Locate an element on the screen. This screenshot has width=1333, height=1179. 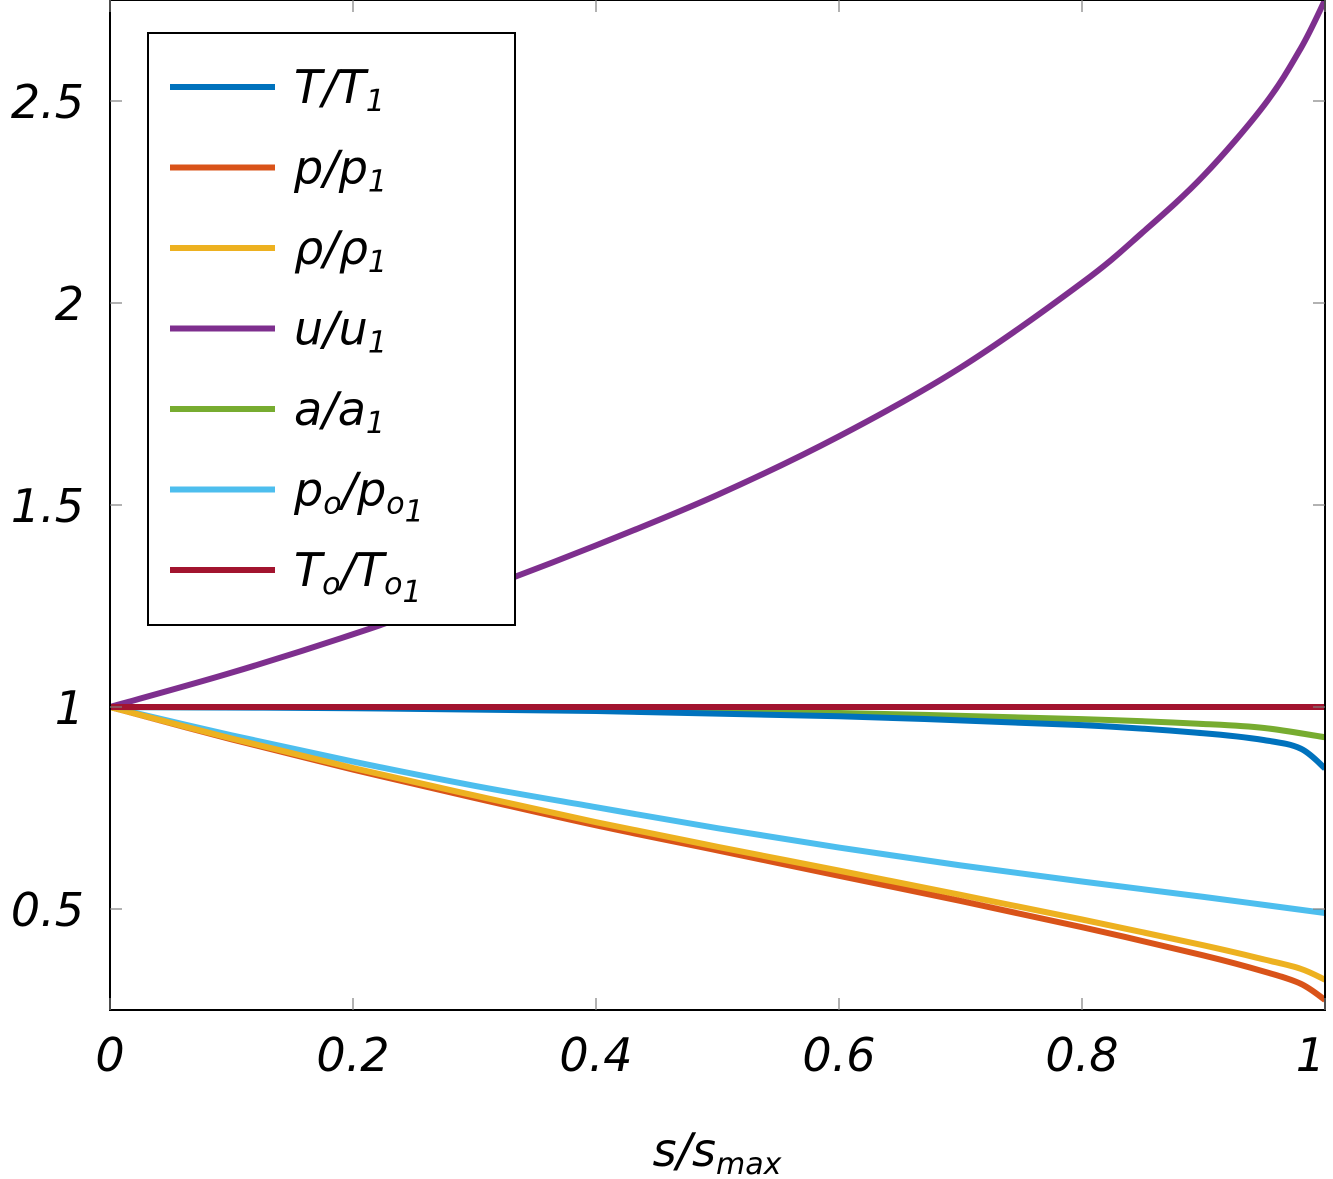
legend-label-a: a/a1 is located at coordinates (339, 411).